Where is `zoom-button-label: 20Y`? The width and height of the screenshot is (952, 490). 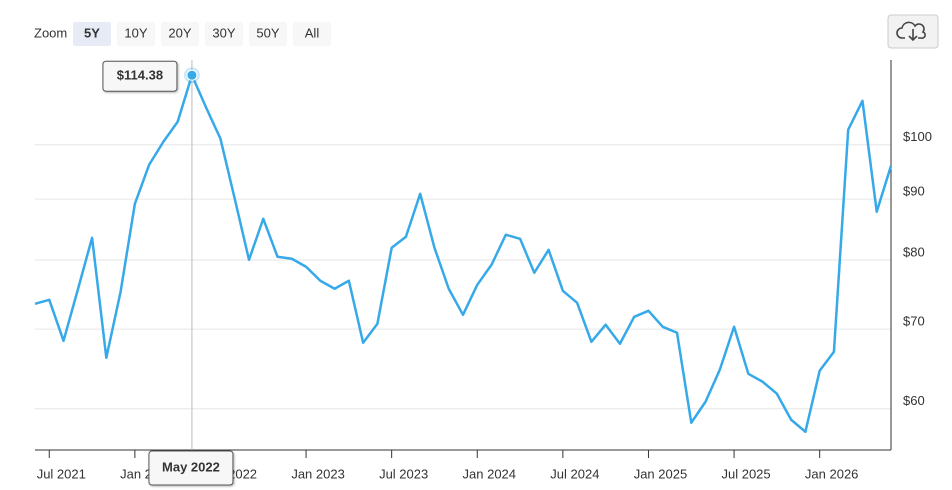 zoom-button-label: 20Y is located at coordinates (179, 32).